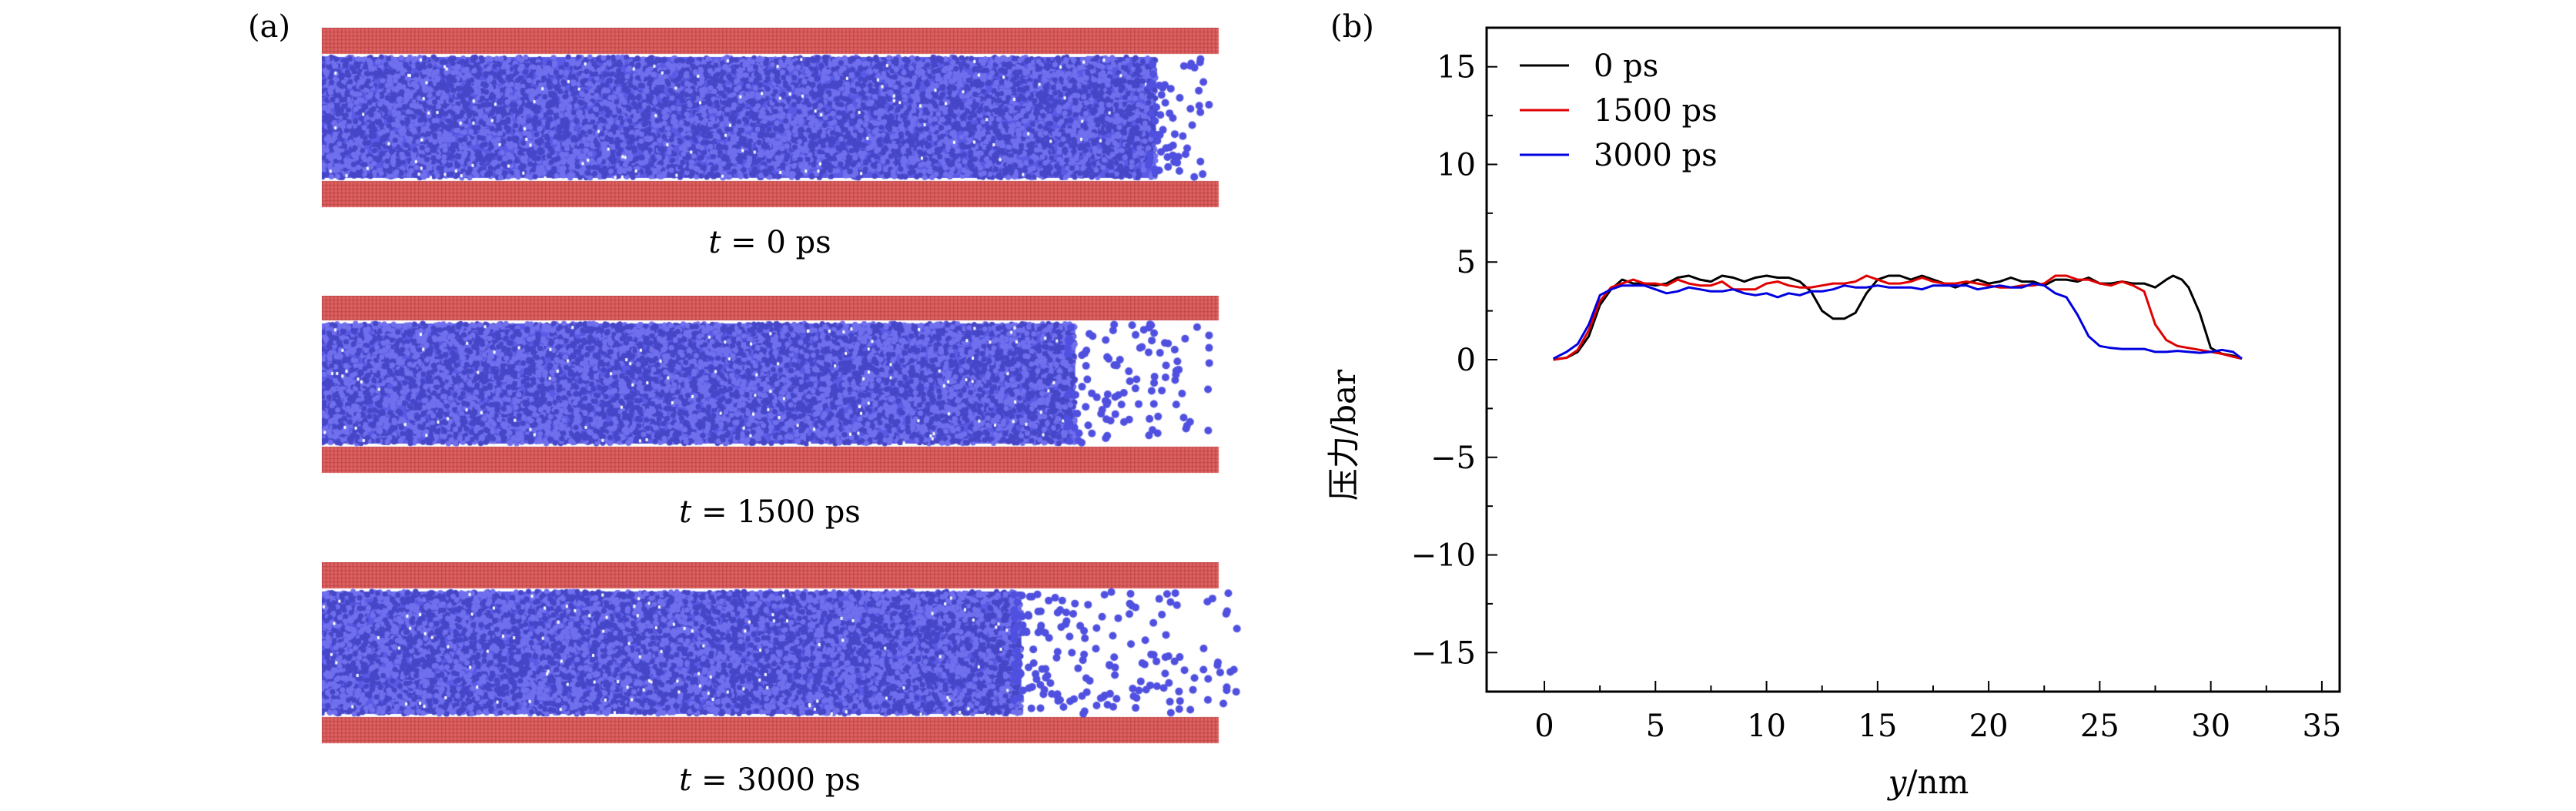 This screenshot has width=2576, height=811. Describe the element at coordinates (1656, 155) in the screenshot. I see `legend-label: 3000 ps` at that location.